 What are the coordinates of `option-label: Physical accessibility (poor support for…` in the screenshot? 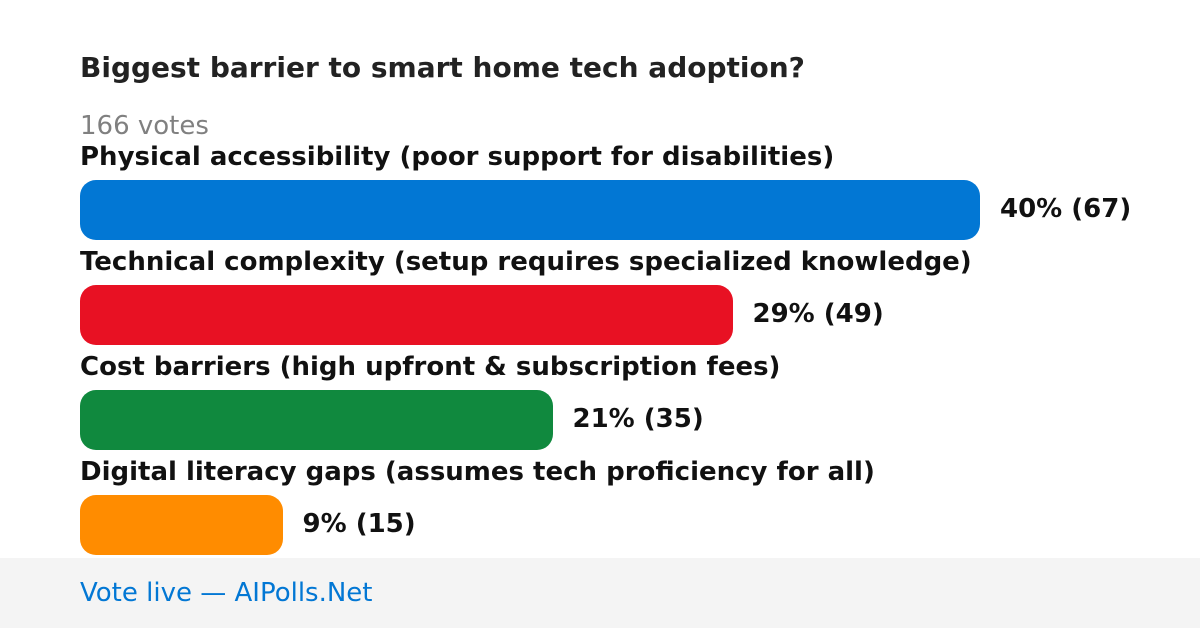 It's located at (457, 157).